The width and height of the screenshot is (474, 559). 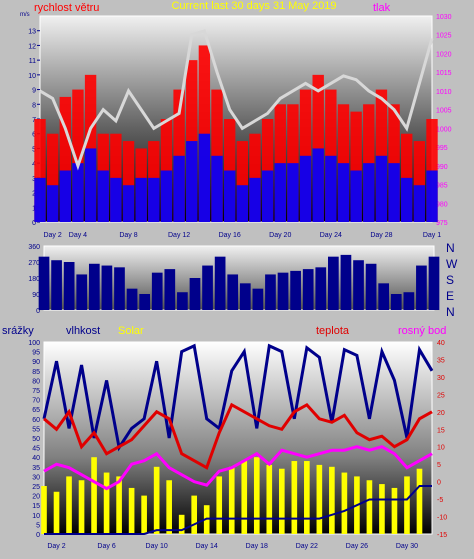 I want to click on weather-right-tick-label: 40, so click(x=441, y=343).